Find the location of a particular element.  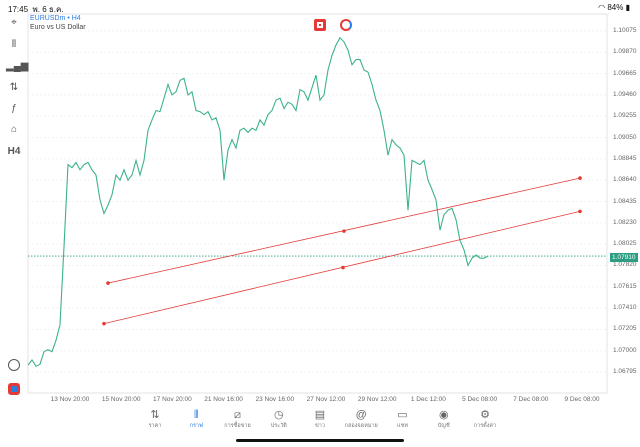

nav-item-history: ◷ ประวัติ is located at coordinates (279, 419).